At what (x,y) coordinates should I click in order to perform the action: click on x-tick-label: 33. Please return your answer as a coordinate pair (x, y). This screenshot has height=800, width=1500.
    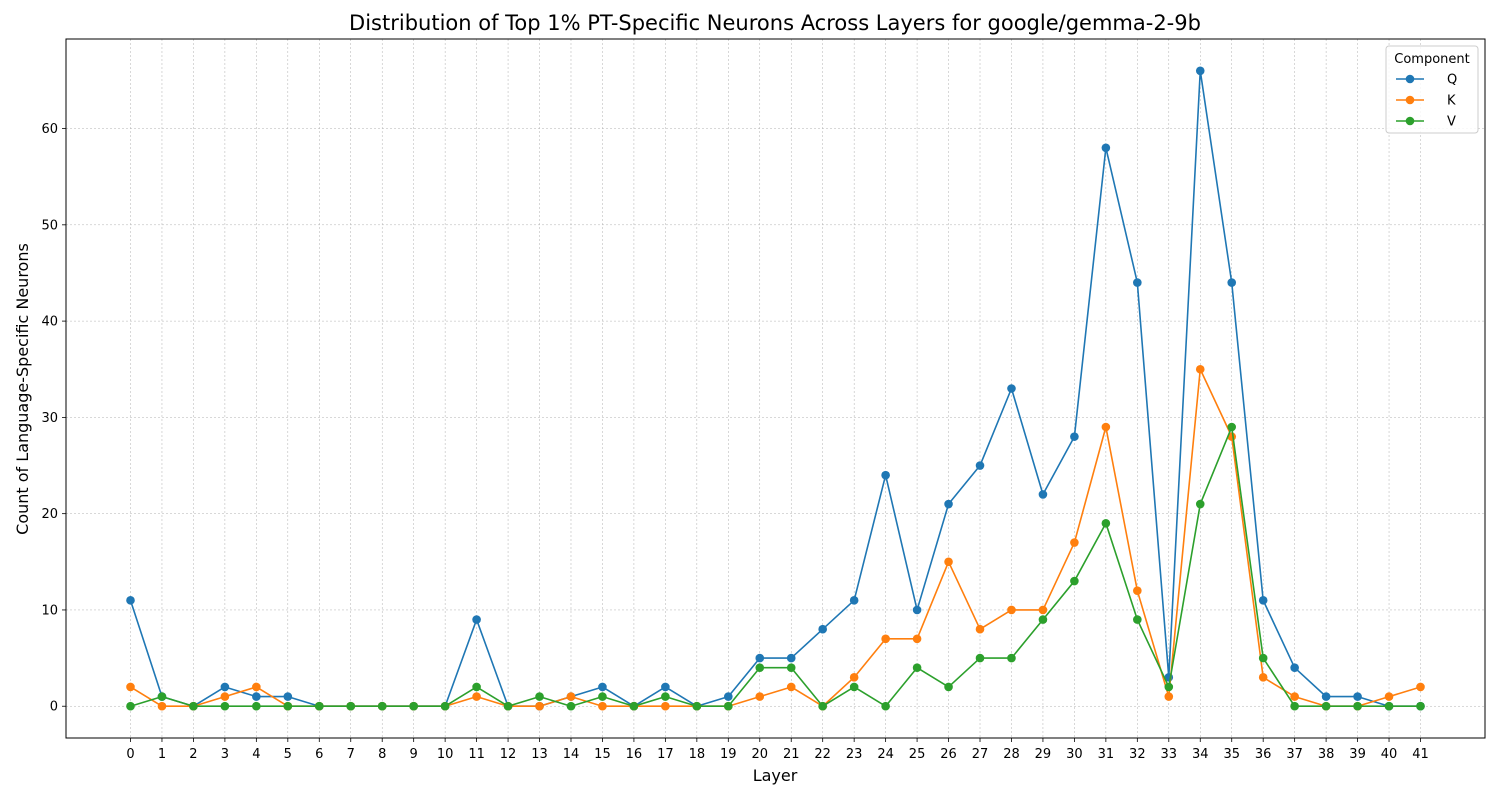
    Looking at the image, I should click on (1169, 754).